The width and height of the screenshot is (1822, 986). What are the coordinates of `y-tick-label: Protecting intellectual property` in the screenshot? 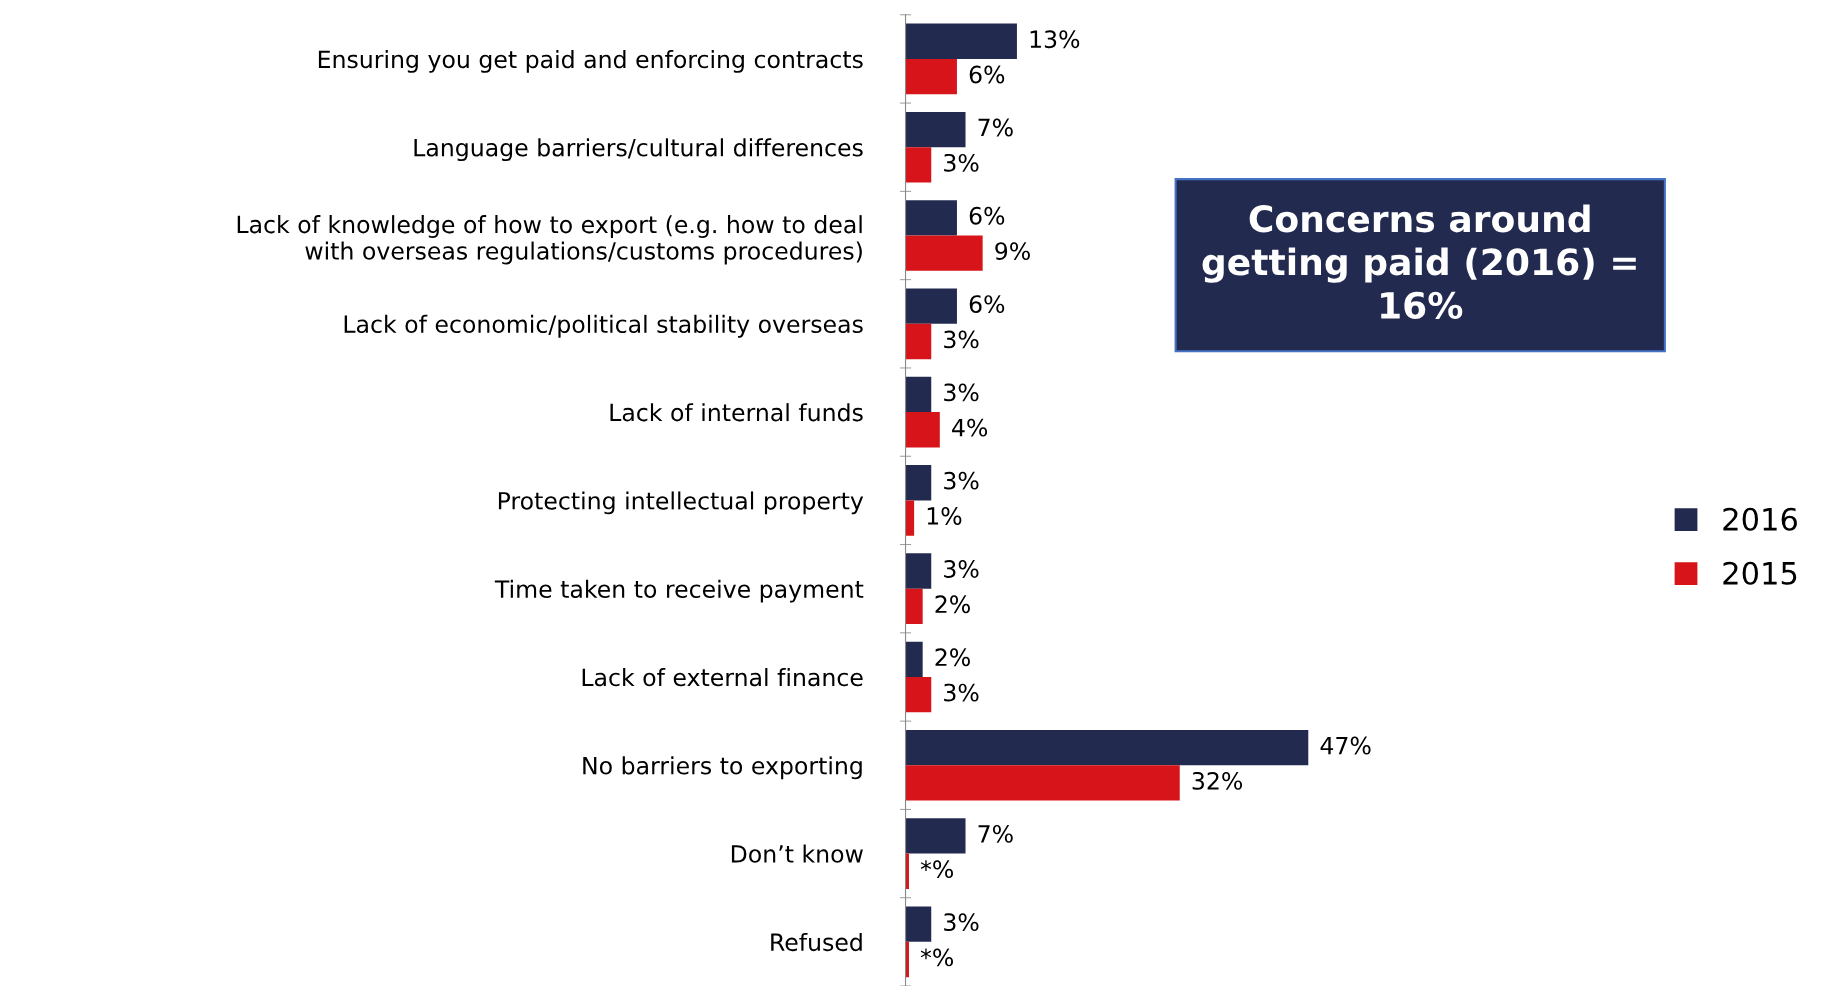 It's located at (681, 503).